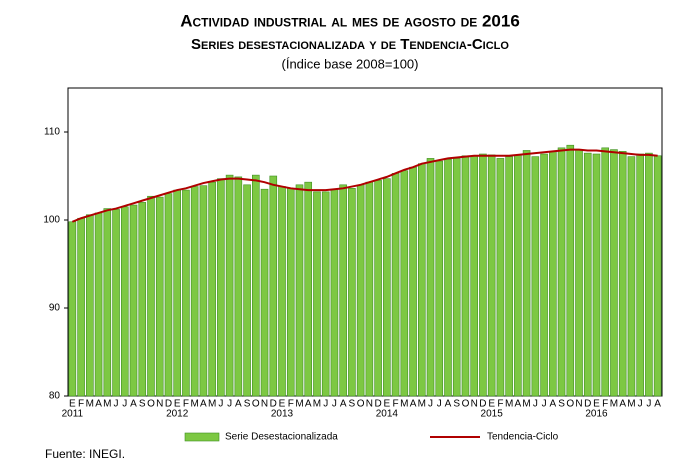 The width and height of the screenshot is (700, 466). I want to click on legend-swatch, so click(202, 437).